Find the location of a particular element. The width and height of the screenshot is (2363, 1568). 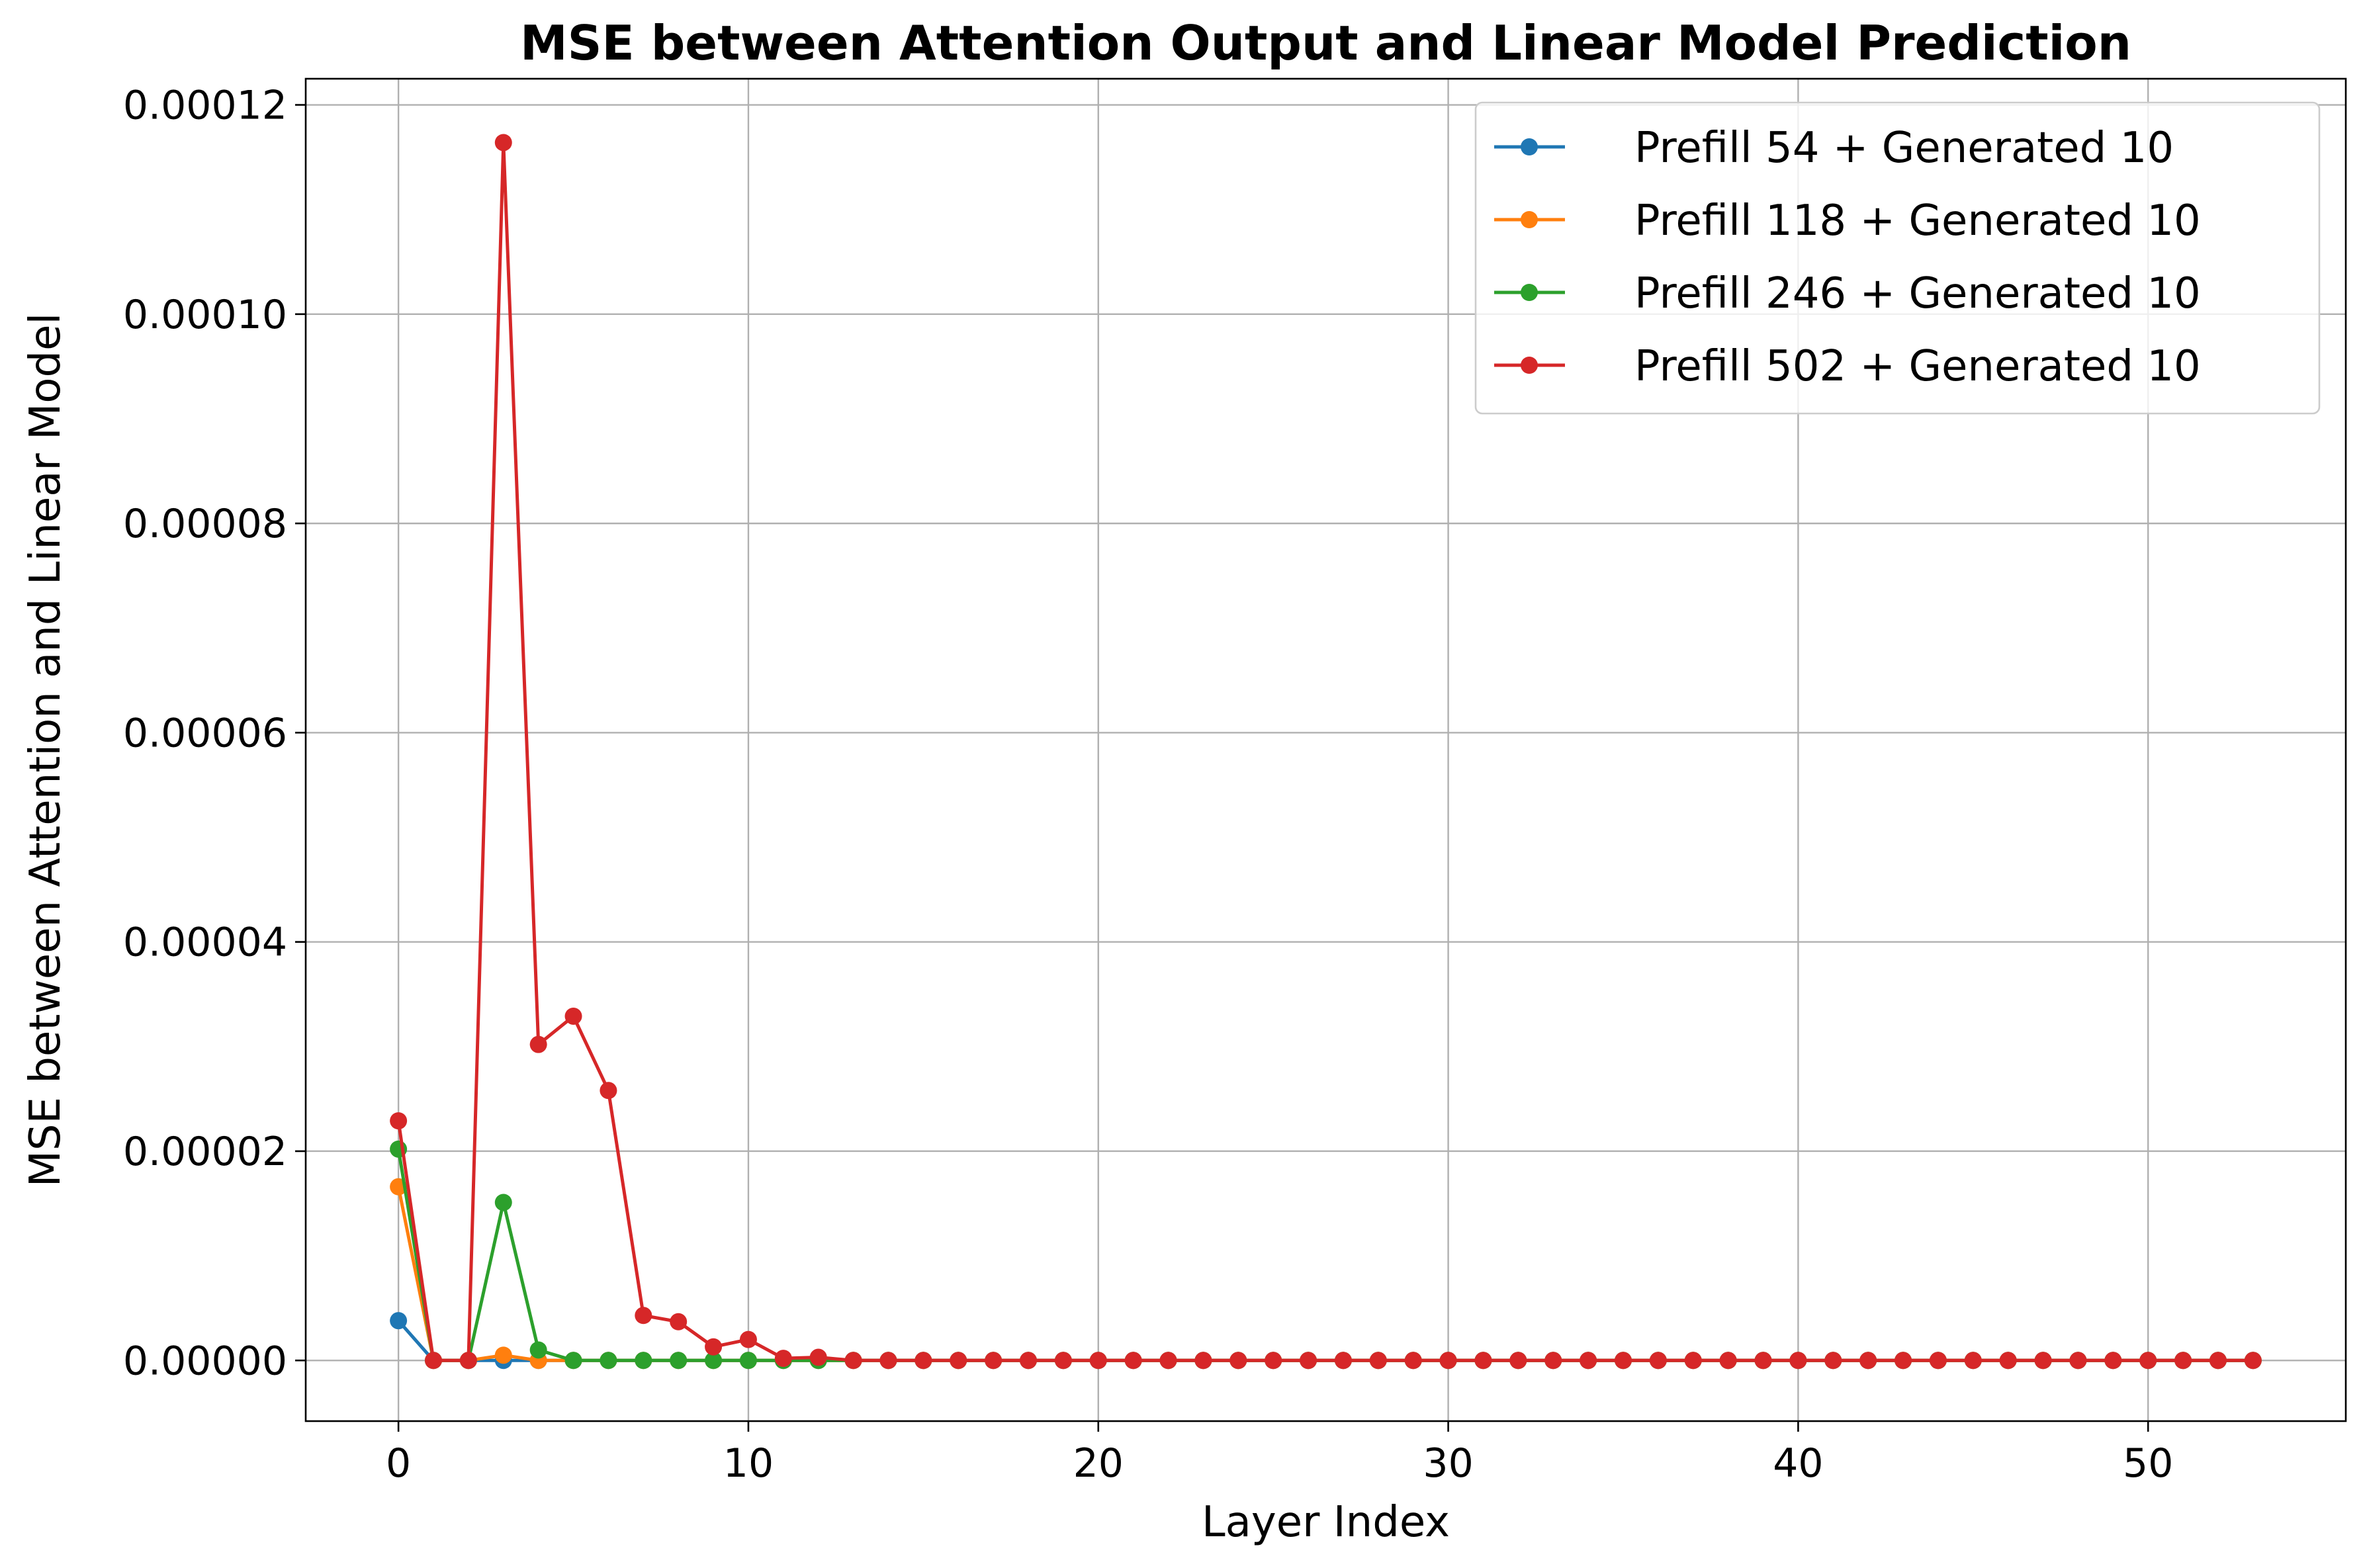

legend-label: Prefill 502 + Generated 10 is located at coordinates (1917, 366).